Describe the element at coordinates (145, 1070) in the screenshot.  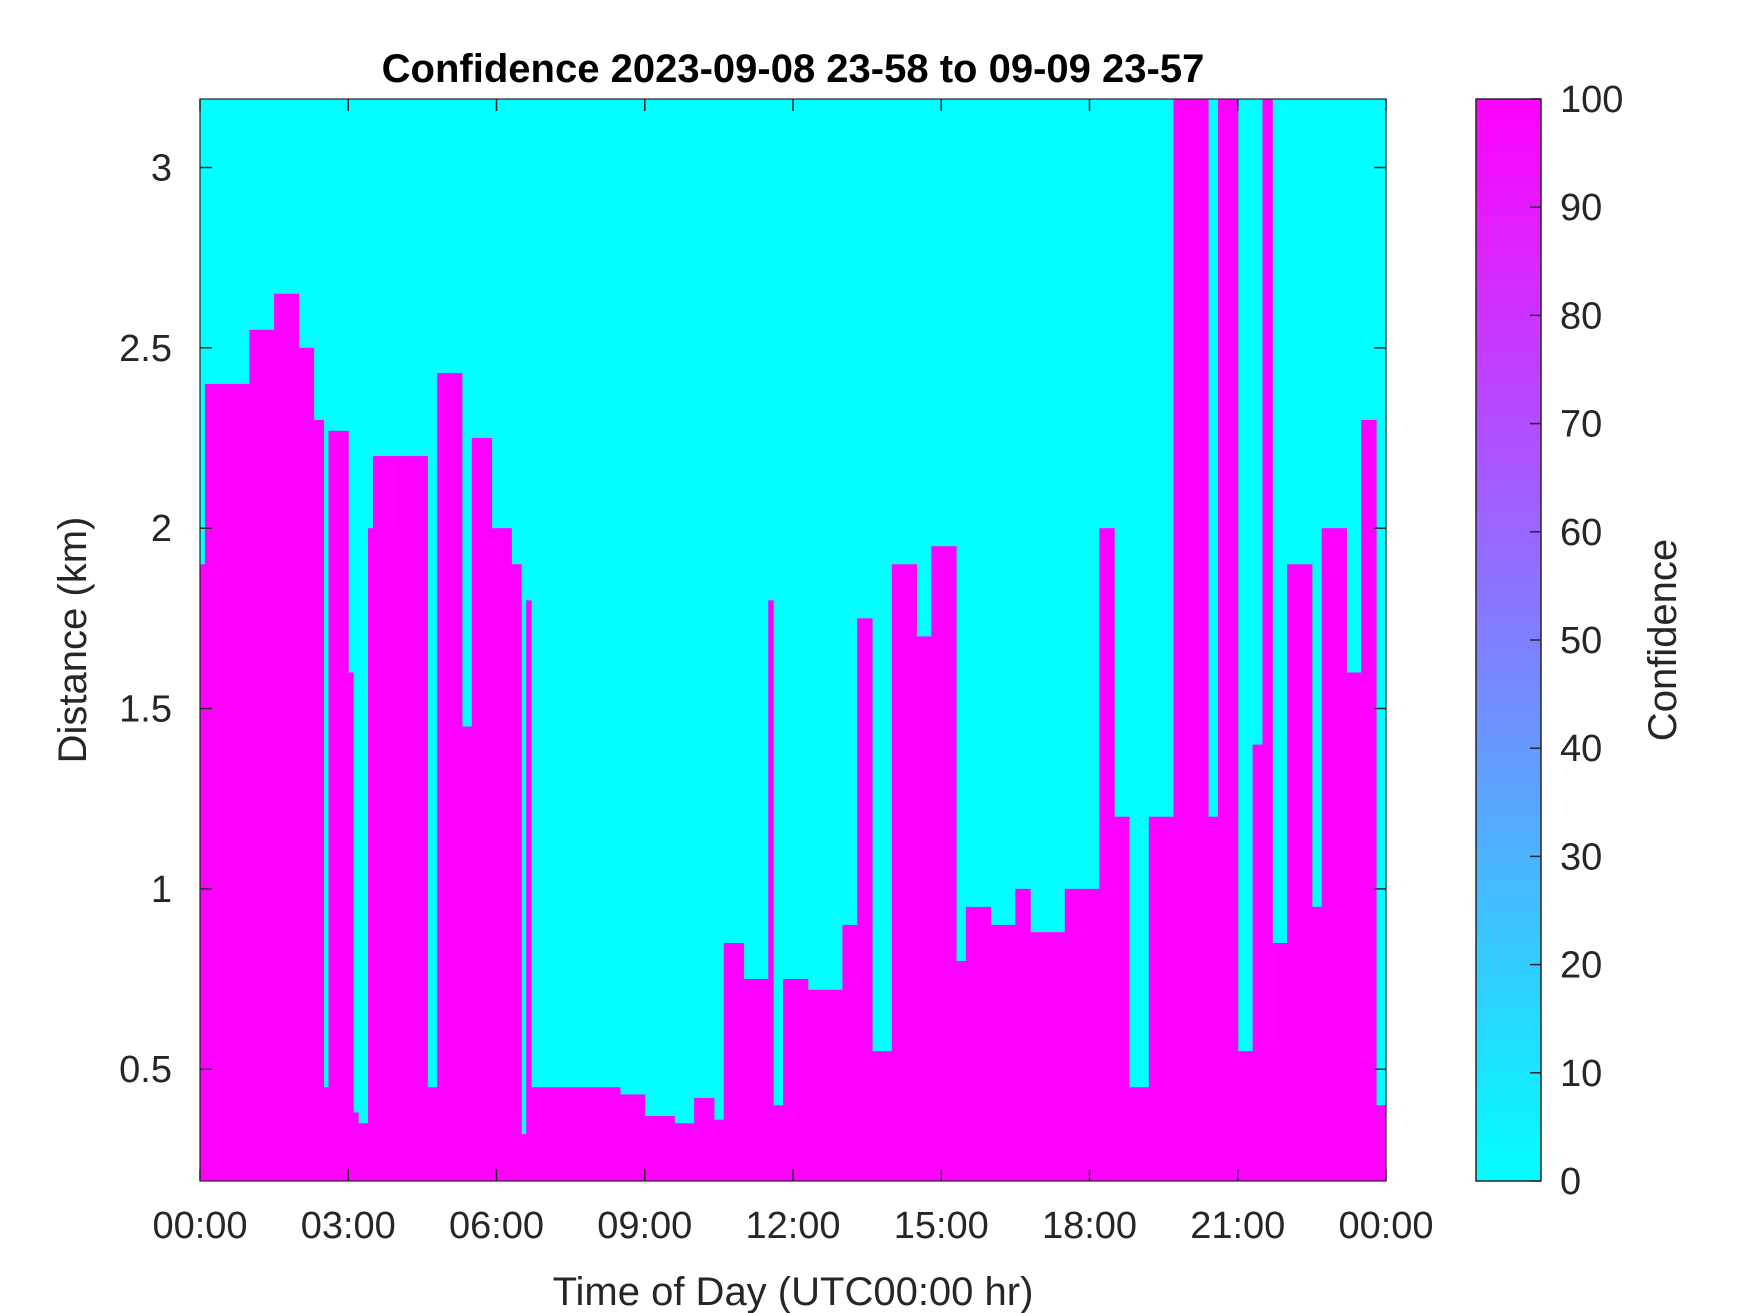
I see `y-tick-label: 0.5` at that location.